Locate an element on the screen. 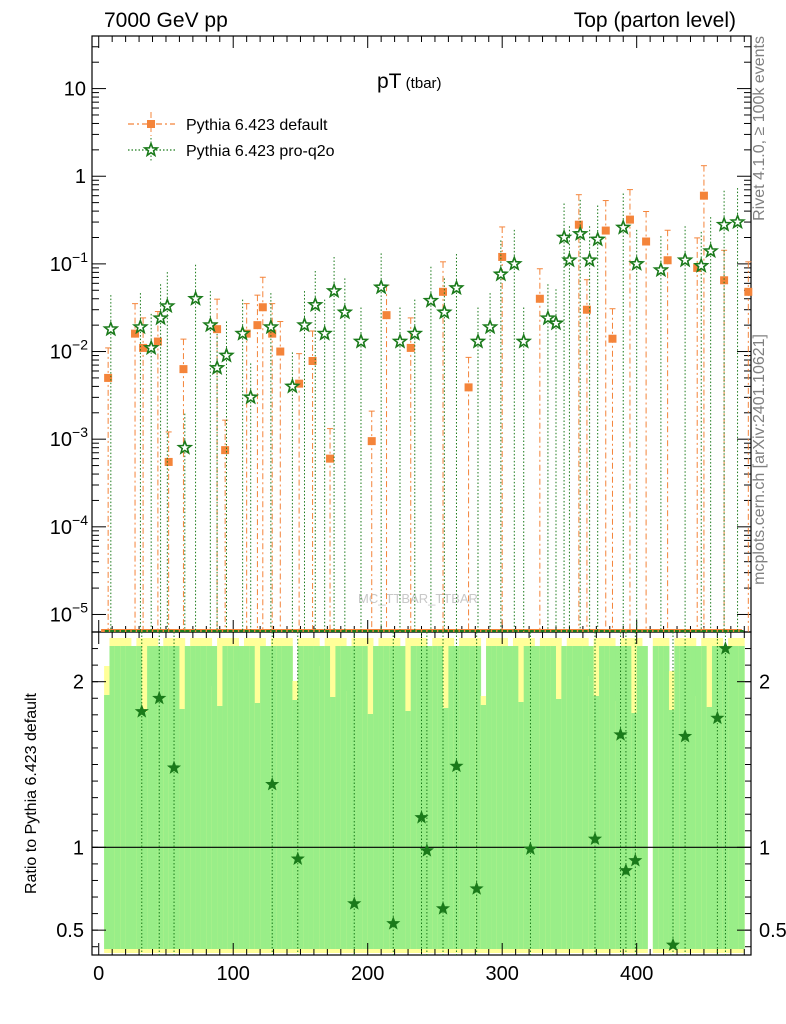 The image size is (786, 1024). top-y-tick-label: 10 is located at coordinates (75, 90).